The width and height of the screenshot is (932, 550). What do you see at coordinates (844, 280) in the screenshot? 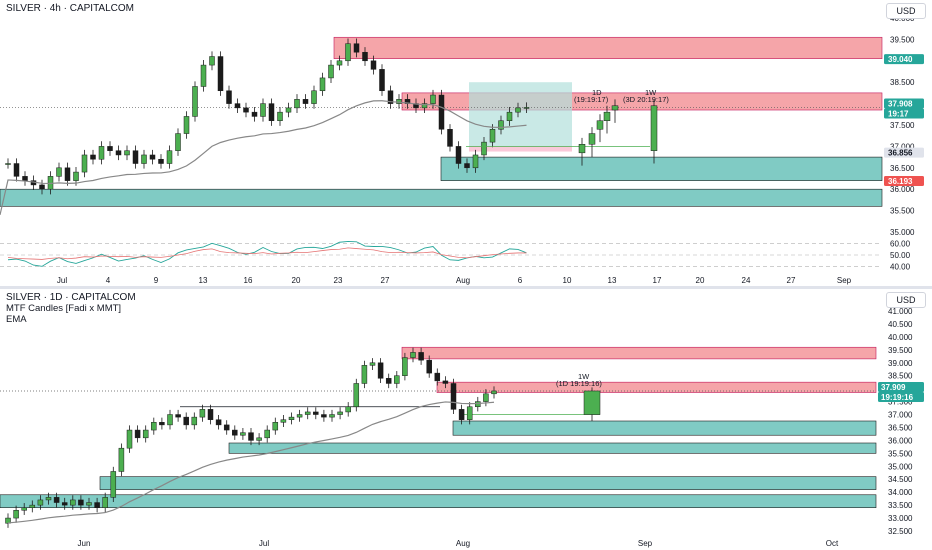
I see `x-tick-label: Sep` at bounding box center [844, 280].